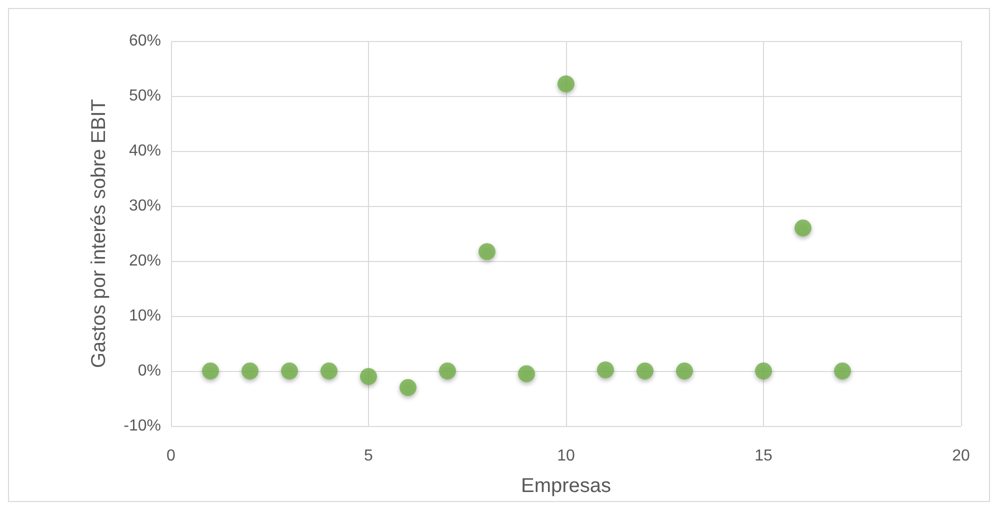 Image resolution: width=998 pixels, height=510 pixels. I want to click on x-tick-label: 15, so click(763, 456).